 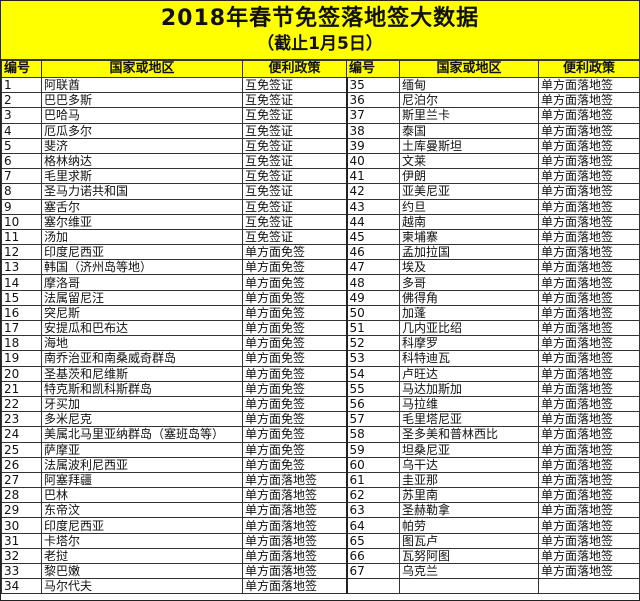 What do you see at coordinates (142, 480) in the screenshot?
I see `cell-country: 阿塞拜疆` at bounding box center [142, 480].